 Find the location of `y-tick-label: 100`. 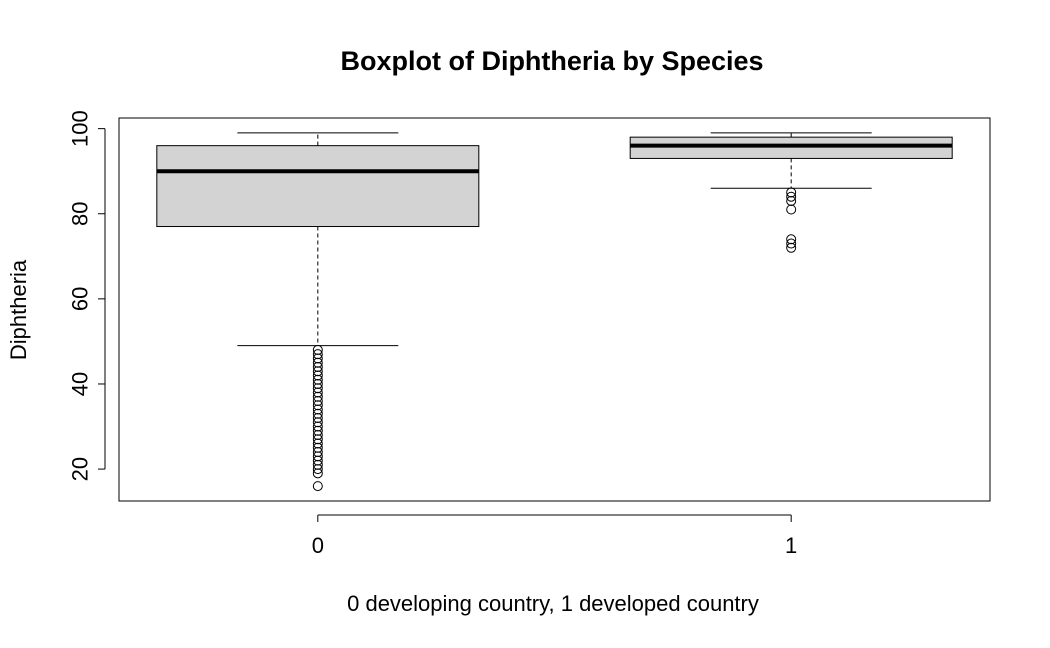

y-tick-label: 100 is located at coordinates (80, 128).